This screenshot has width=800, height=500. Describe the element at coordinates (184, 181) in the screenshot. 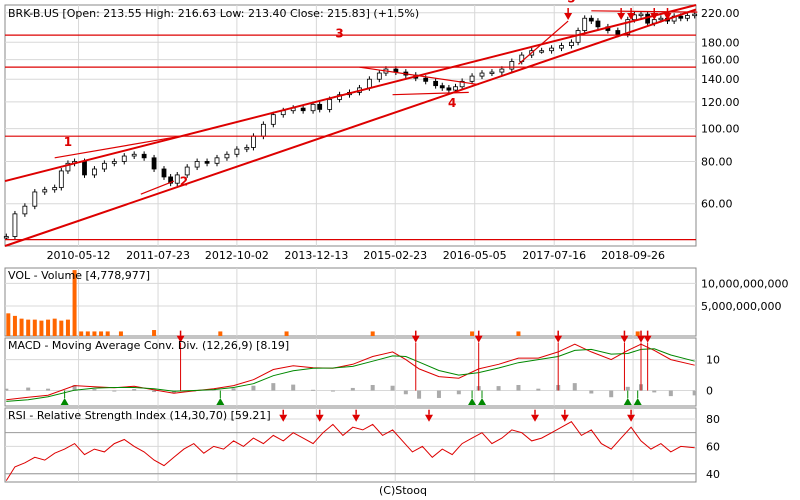

I see `annotation-label: 2` at that location.